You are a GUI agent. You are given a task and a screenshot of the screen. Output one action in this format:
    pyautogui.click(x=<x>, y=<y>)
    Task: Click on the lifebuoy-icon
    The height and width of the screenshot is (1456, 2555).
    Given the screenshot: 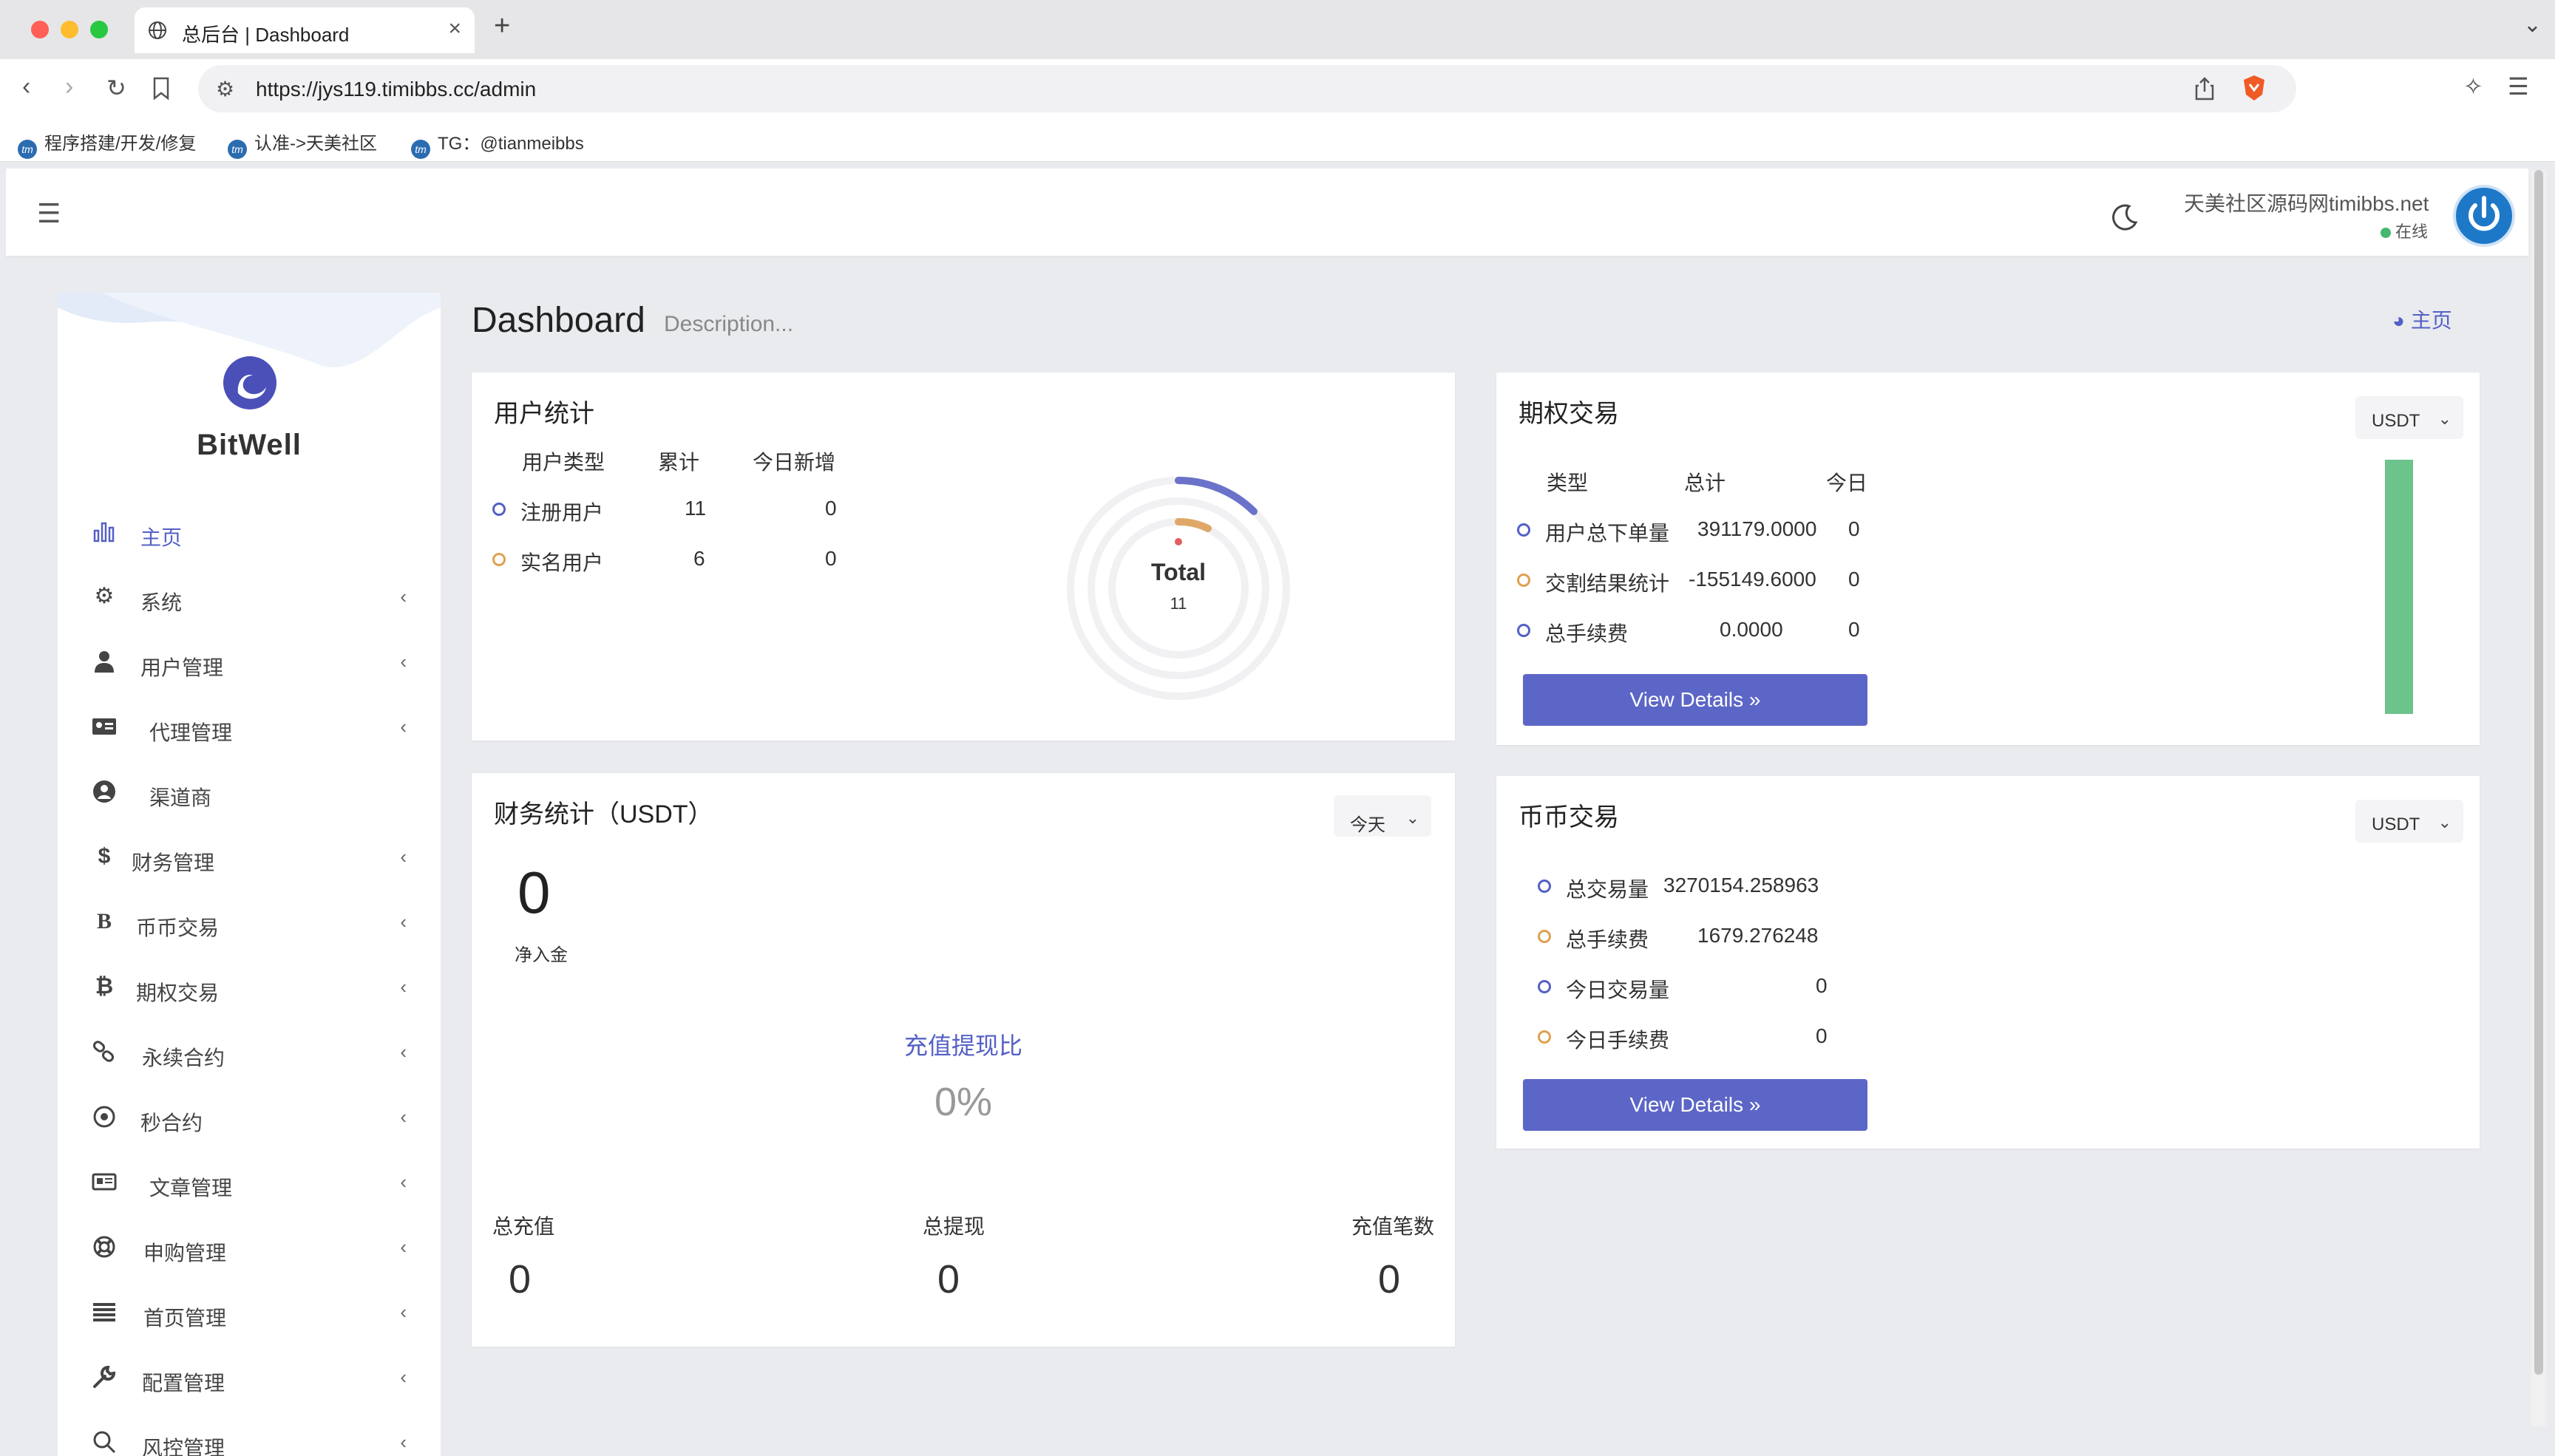 What is the action you would take?
    pyautogui.click(x=104, y=1247)
    